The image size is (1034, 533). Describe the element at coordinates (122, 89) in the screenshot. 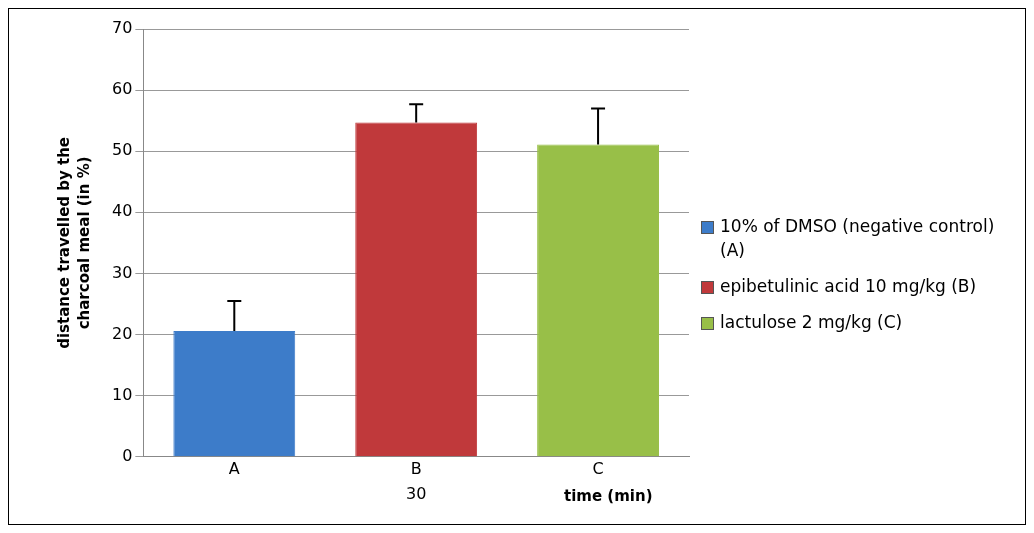

I see `y-tick-label: 60` at that location.